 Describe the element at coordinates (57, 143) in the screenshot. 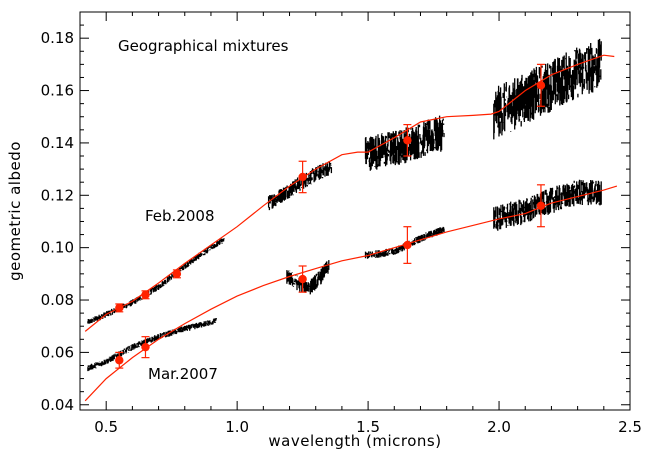

I see `y-tick-label: 0.14` at that location.